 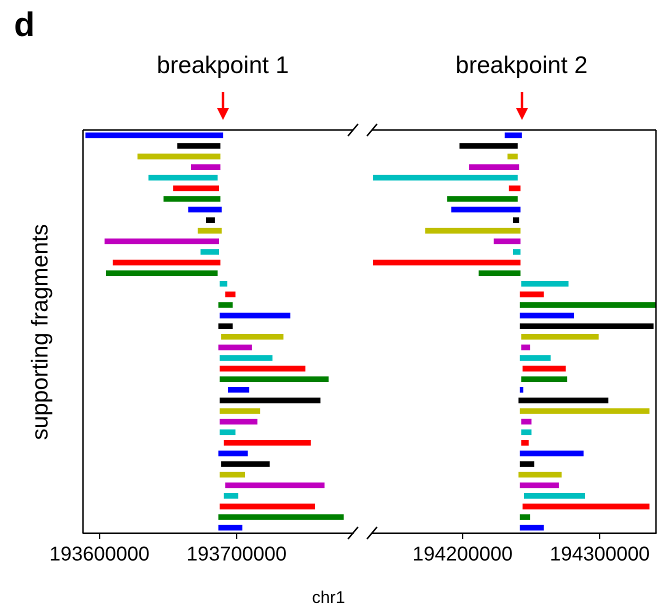 What do you see at coordinates (40, 331) in the screenshot?
I see `y-axis-title: supporting fragments` at bounding box center [40, 331].